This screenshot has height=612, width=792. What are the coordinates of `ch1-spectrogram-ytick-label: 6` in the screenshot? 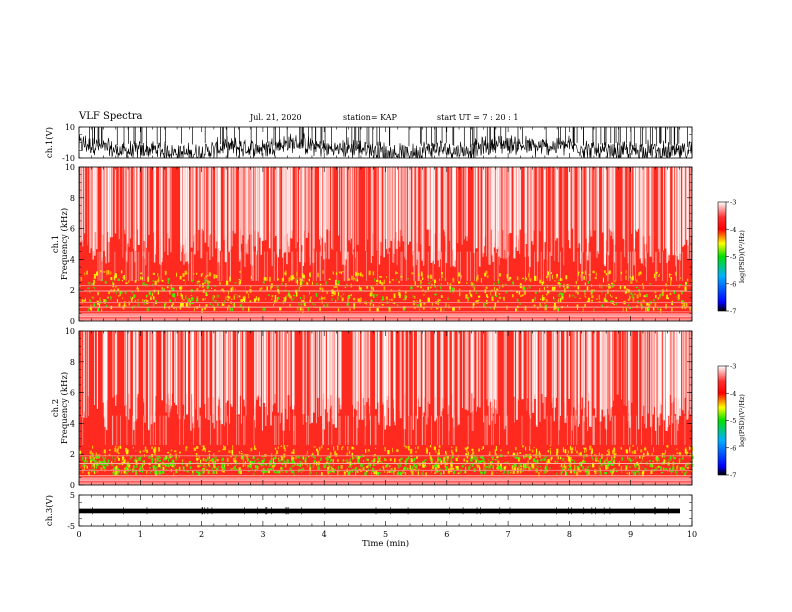 It's located at (72, 229).